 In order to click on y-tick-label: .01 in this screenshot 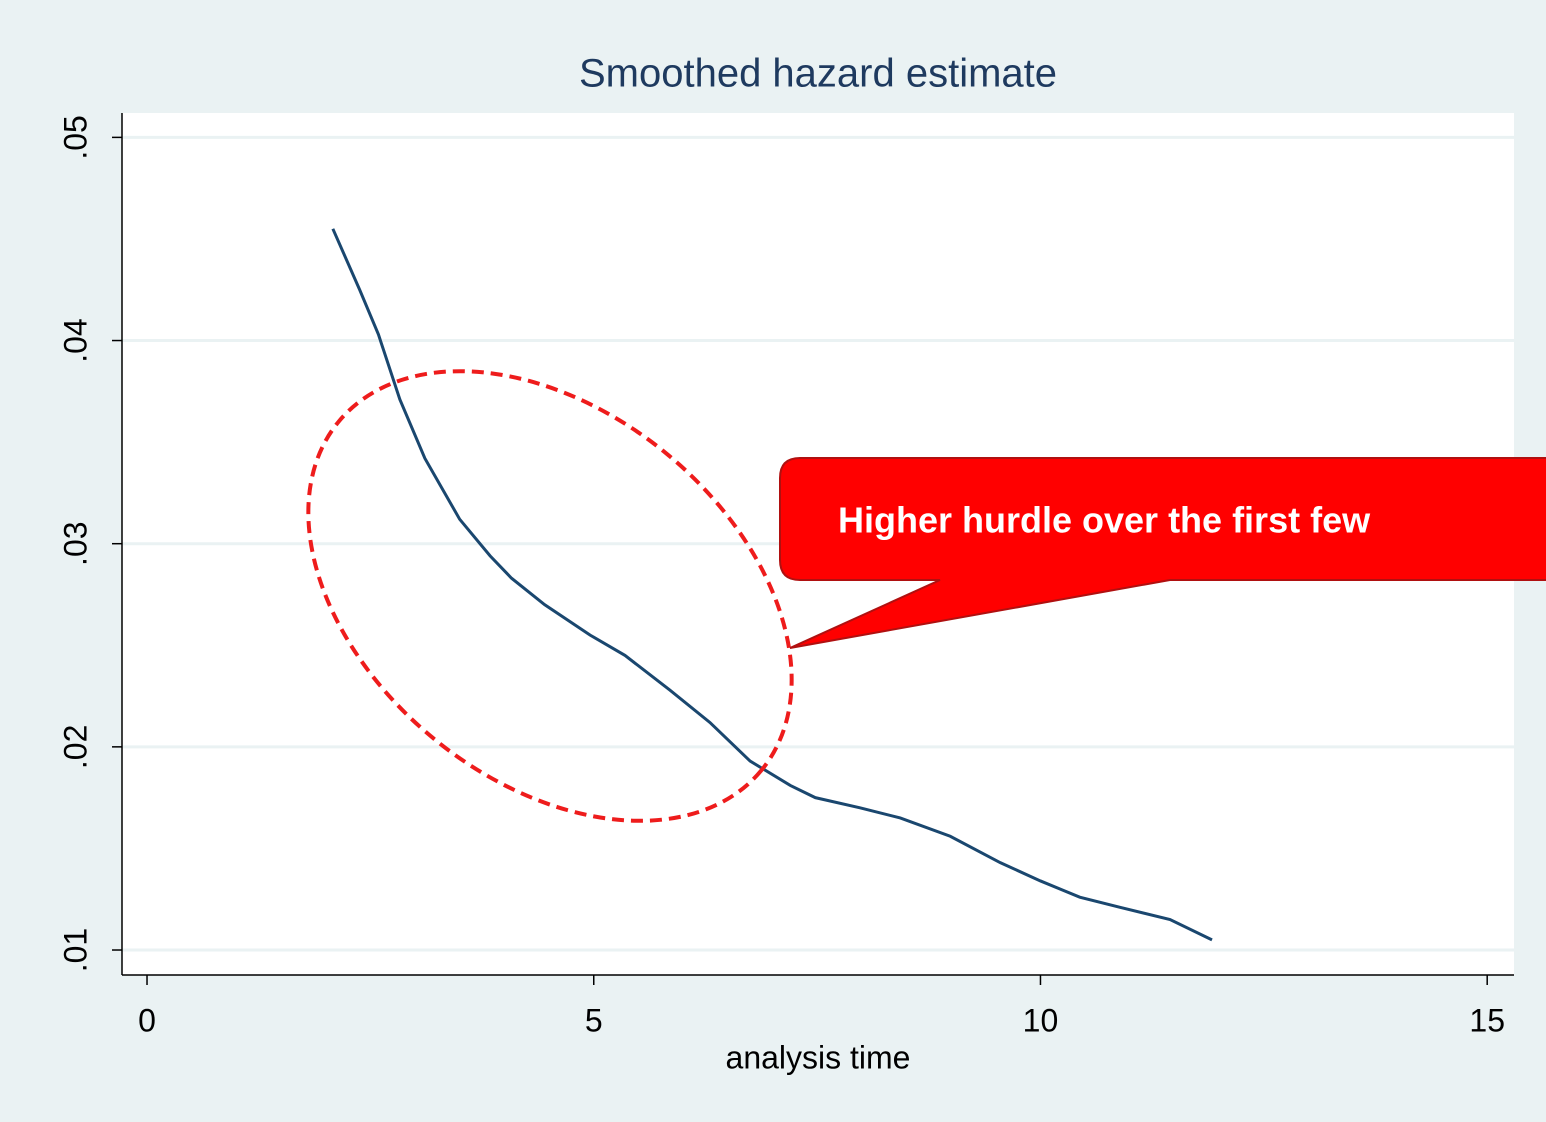, I will do `click(75, 950)`.